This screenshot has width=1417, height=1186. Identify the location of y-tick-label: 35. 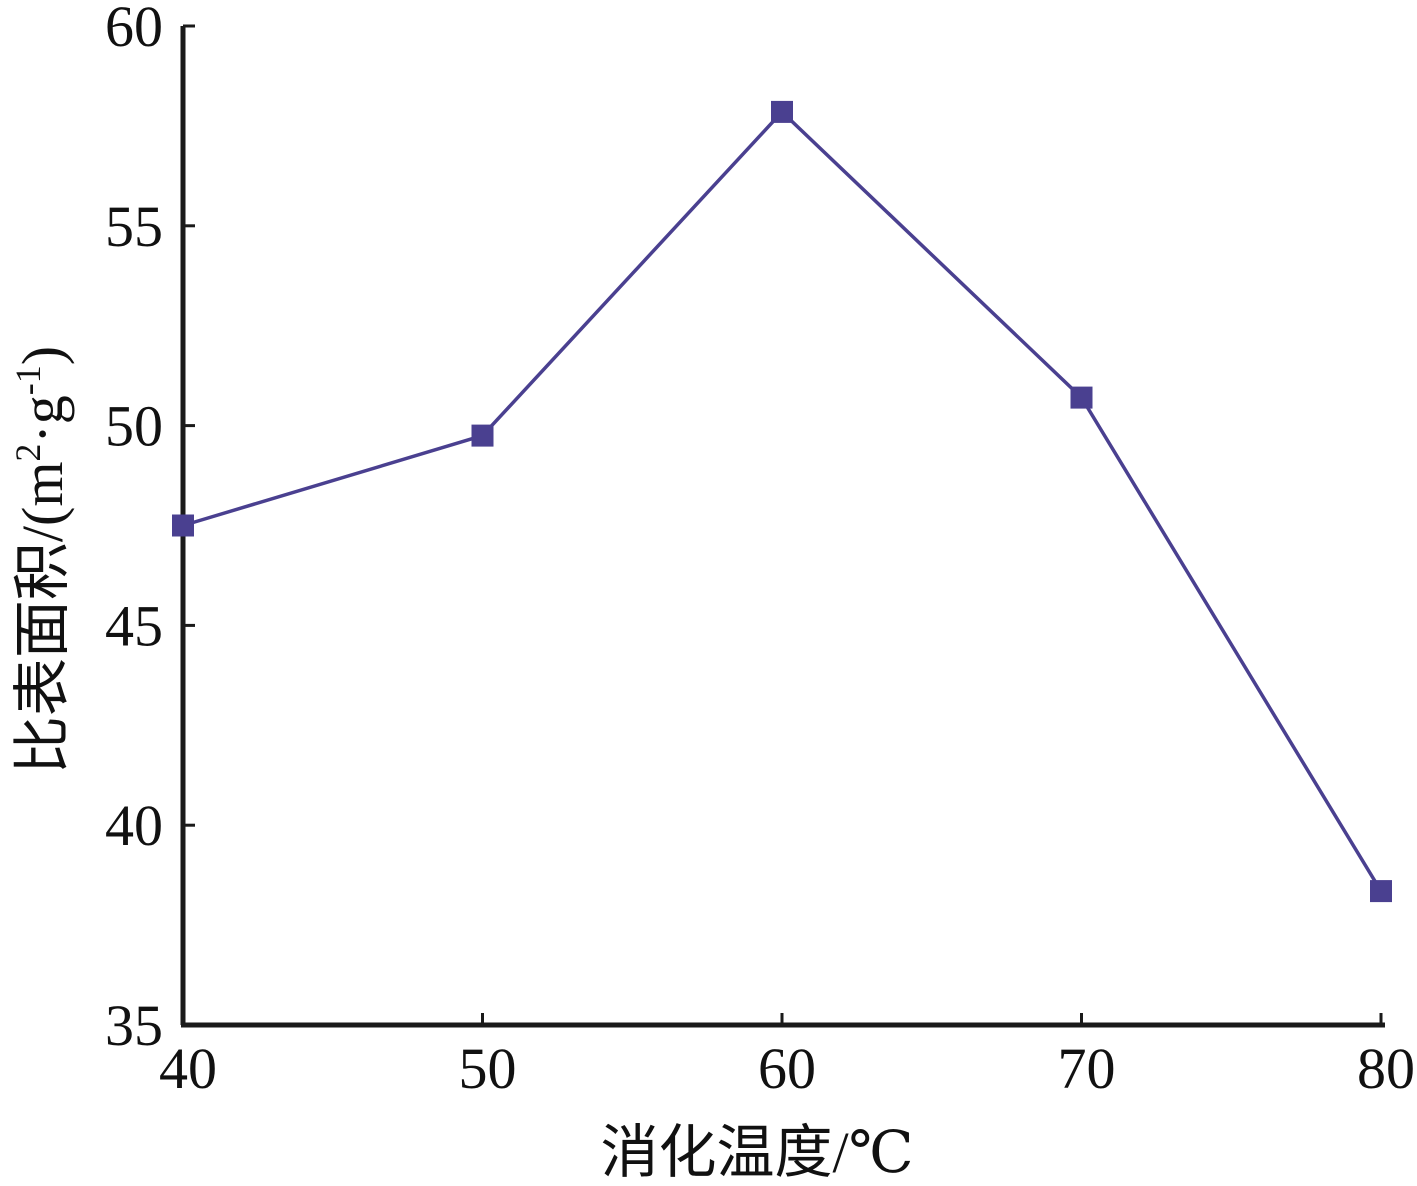
(134, 1025).